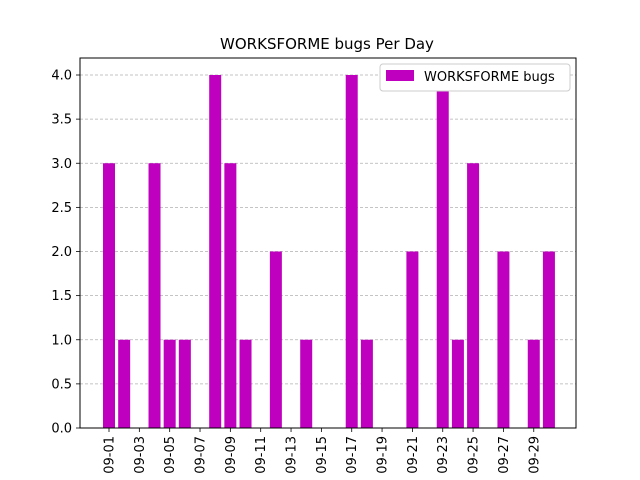 Image resolution: width=640 pixels, height=480 pixels. What do you see at coordinates (61, 429) in the screenshot?
I see `y-tick-label: 0.0` at bounding box center [61, 429].